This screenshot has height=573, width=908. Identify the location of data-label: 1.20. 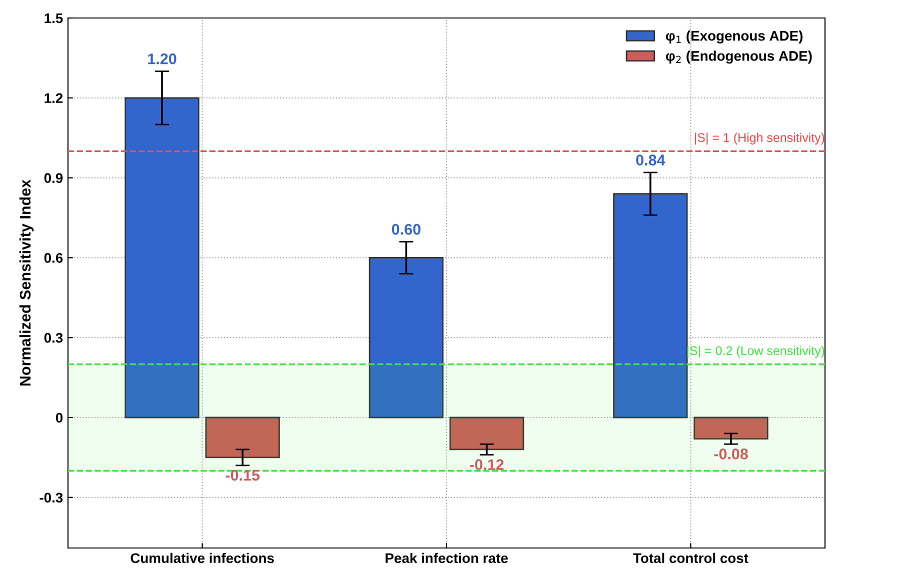
(162, 58).